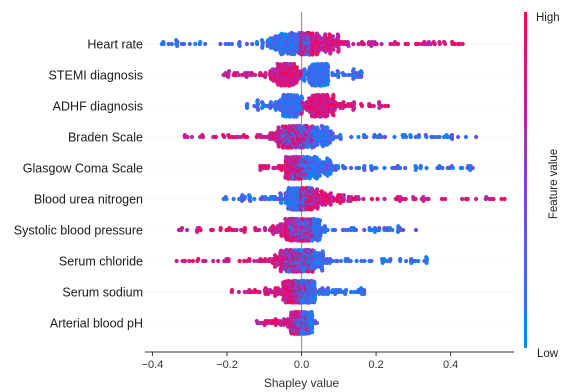  Describe the element at coordinates (300, 361) in the screenshot. I see `x-axis-ticks: −0.4 −0.2 0.0 0.2 0.4` at that location.